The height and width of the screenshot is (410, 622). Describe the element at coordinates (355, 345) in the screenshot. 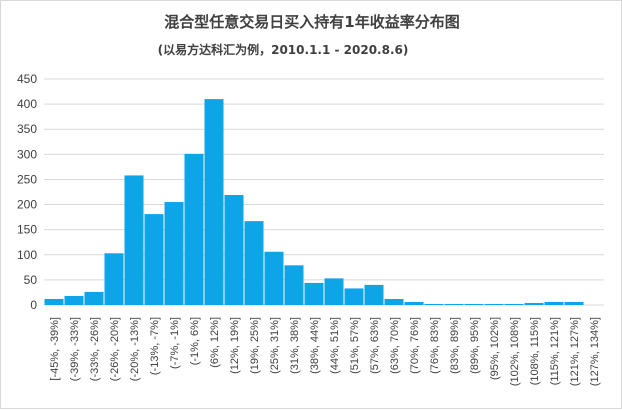

I see `x-tick-label: (51%, 57%]` at that location.